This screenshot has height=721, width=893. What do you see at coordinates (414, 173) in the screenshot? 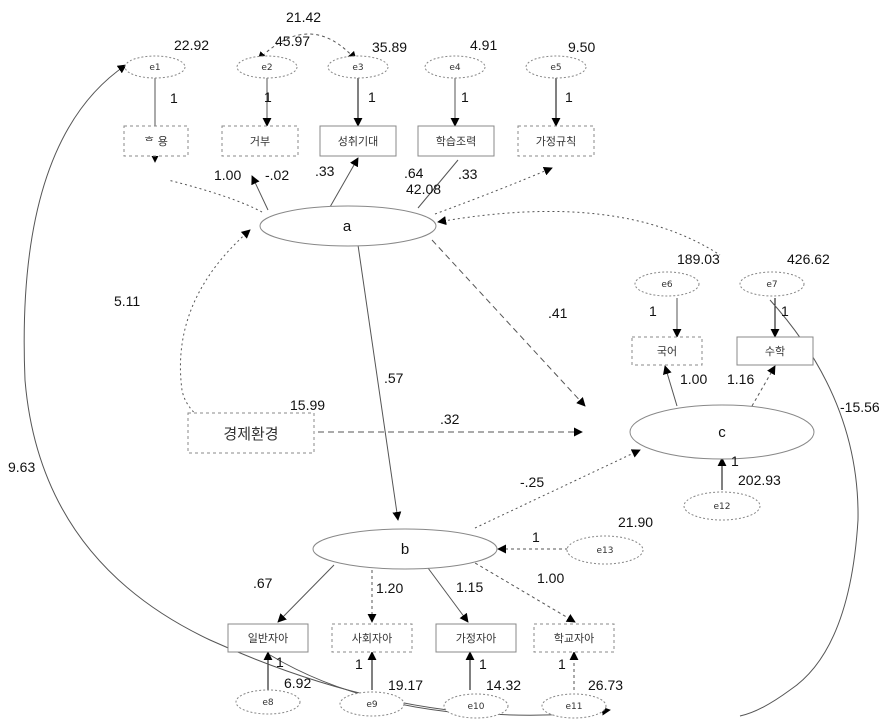
I see `coef-a-study: .64` at bounding box center [414, 173].